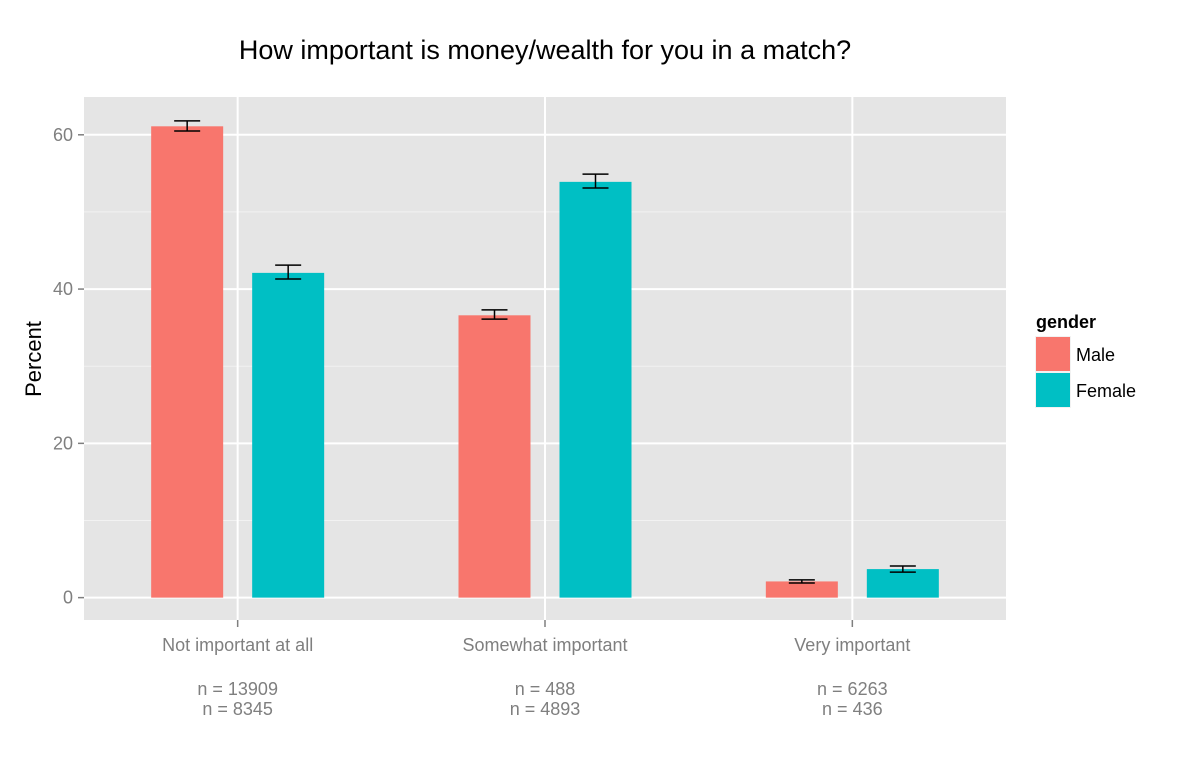 The width and height of the screenshot is (1200, 763). I want to click on legend-label-male: Male, so click(1095, 355).